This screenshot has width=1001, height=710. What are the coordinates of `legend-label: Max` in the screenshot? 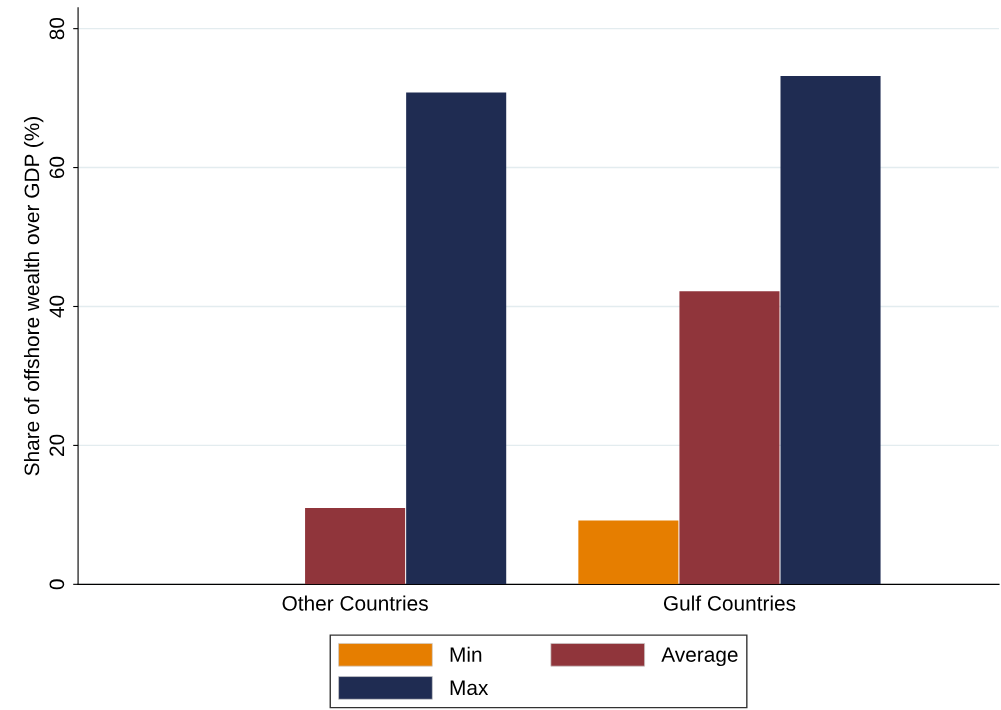 It's located at (469, 688).